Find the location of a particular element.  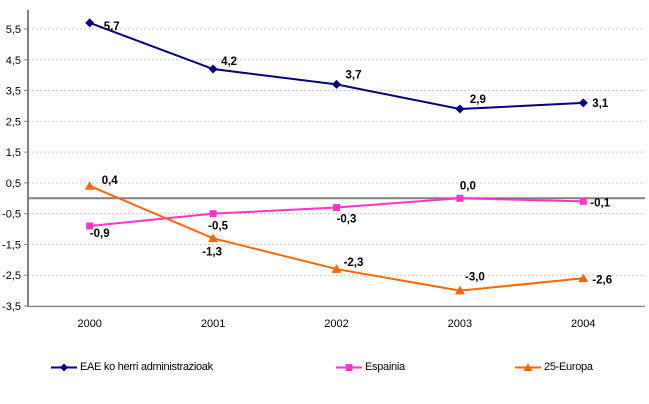

data-label: 5,7 is located at coordinates (112, 27).